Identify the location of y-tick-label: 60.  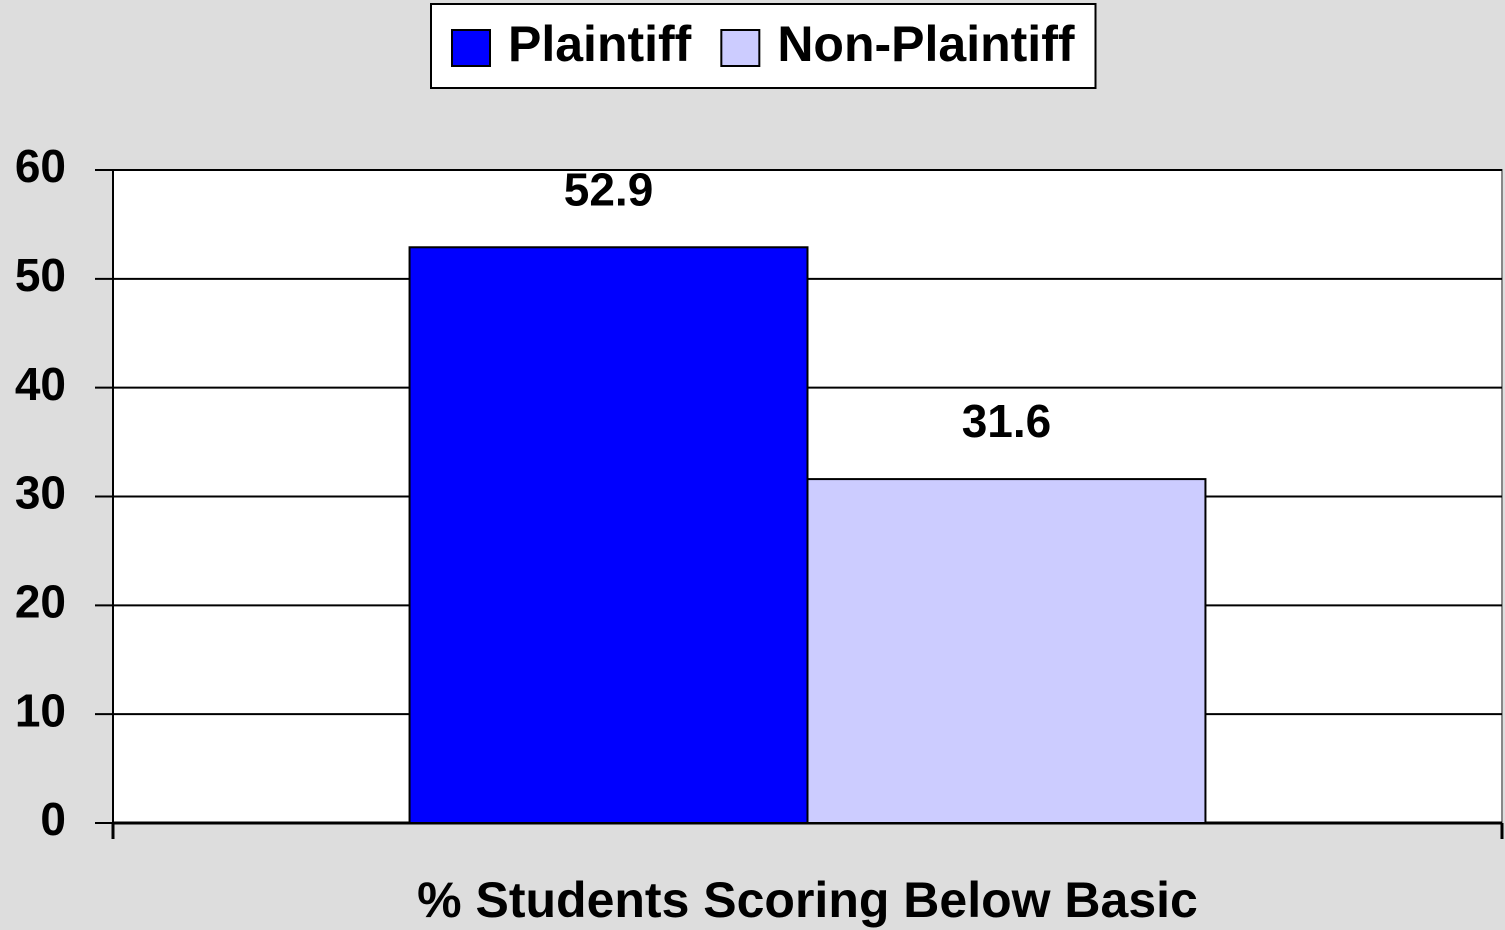
(40, 166).